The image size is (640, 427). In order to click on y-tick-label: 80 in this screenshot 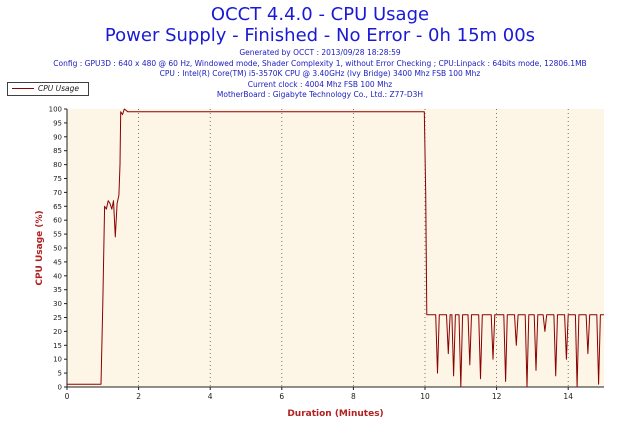, I will do `click(57, 165)`.